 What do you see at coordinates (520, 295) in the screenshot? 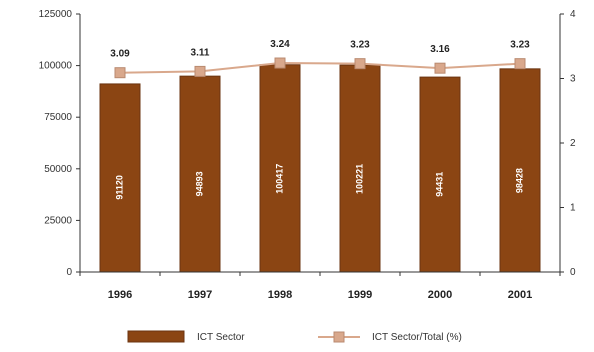
I see `x-tick-label: 2001` at bounding box center [520, 295].